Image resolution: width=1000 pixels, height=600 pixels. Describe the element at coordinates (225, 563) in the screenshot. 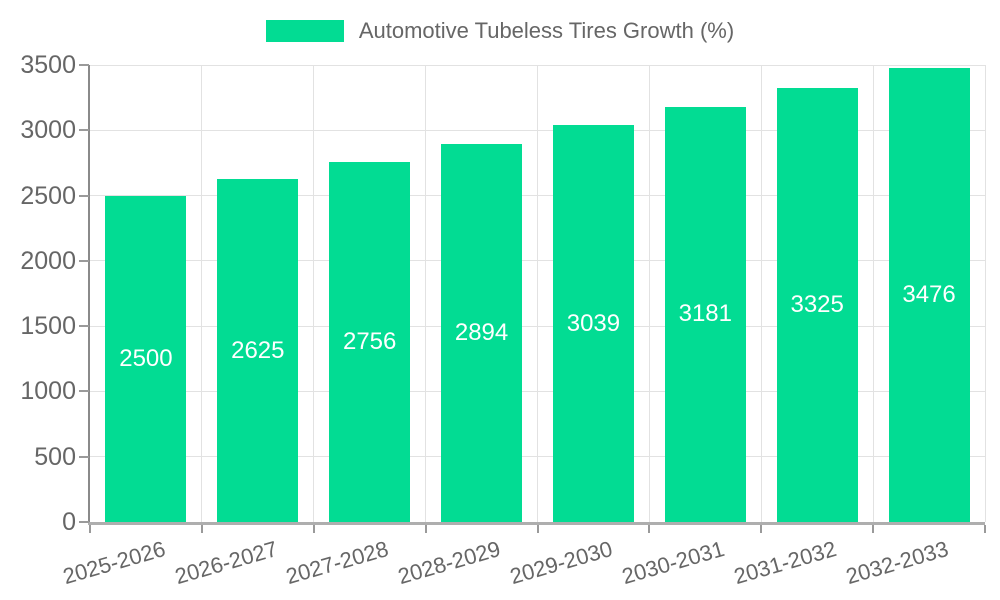

I see `x-axis-label: 2026-2027` at that location.